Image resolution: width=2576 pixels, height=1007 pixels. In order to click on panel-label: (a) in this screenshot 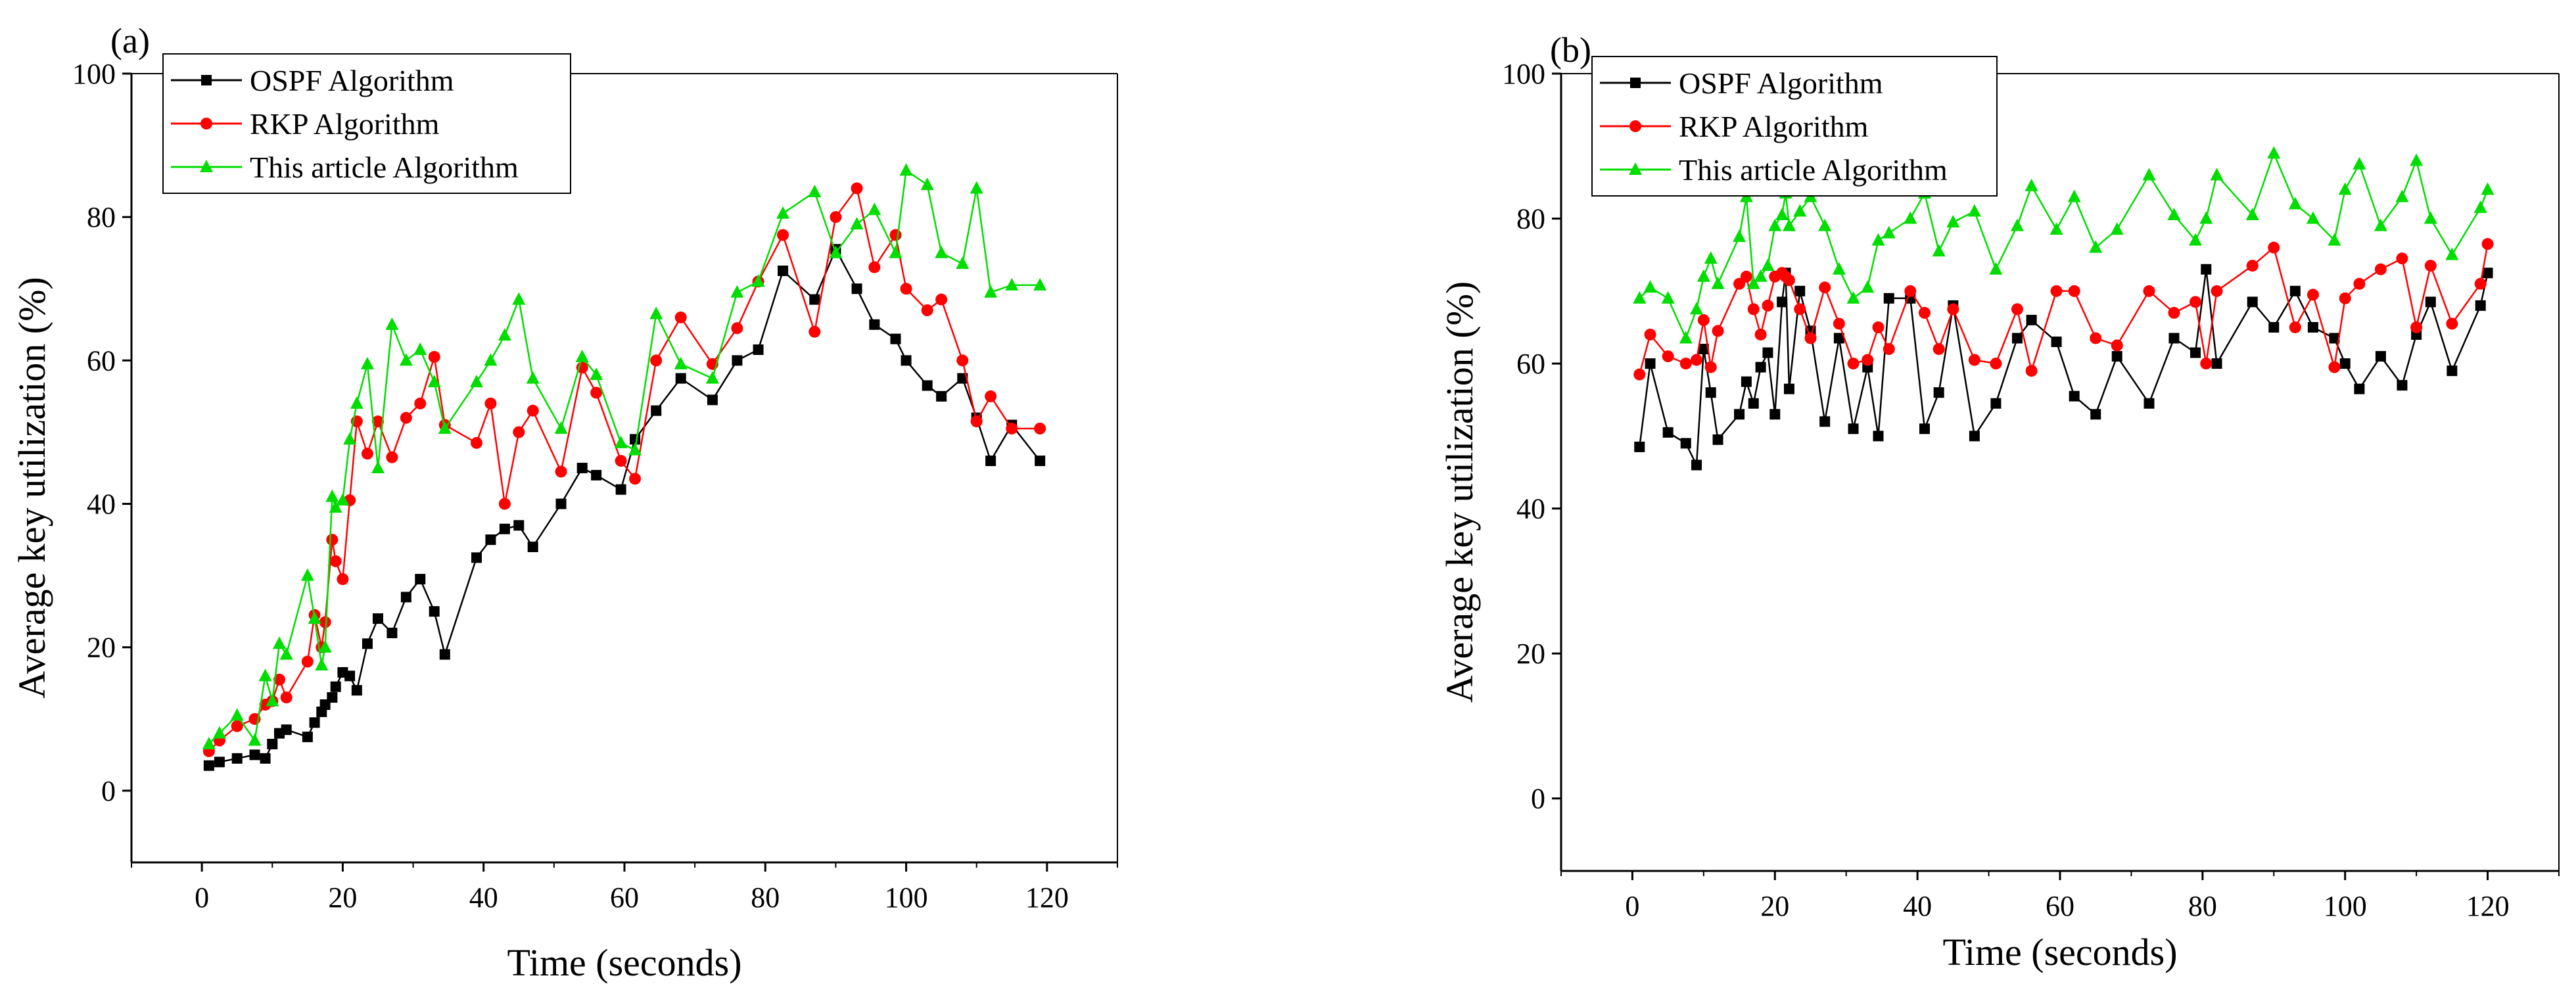, I will do `click(130, 40)`.